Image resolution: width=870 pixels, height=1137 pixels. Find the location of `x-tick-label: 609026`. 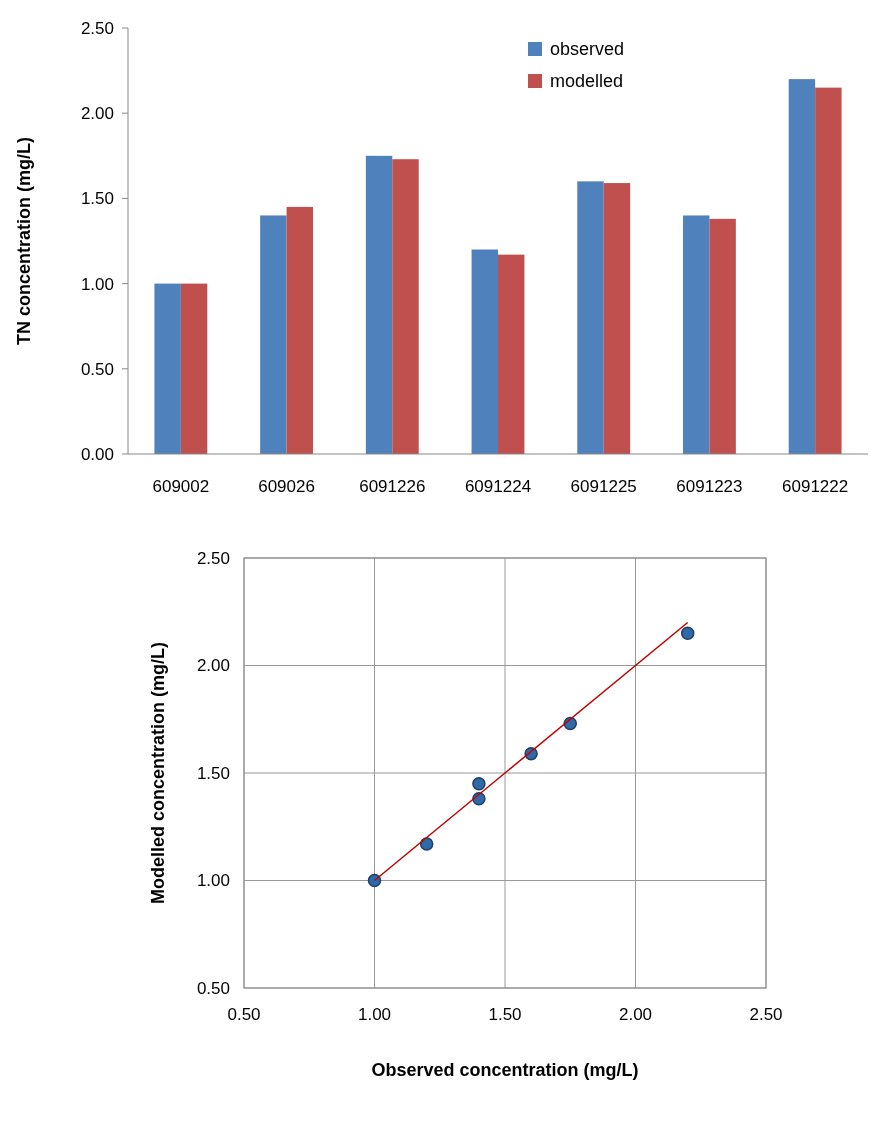

x-tick-label: 609026 is located at coordinates (286, 486).